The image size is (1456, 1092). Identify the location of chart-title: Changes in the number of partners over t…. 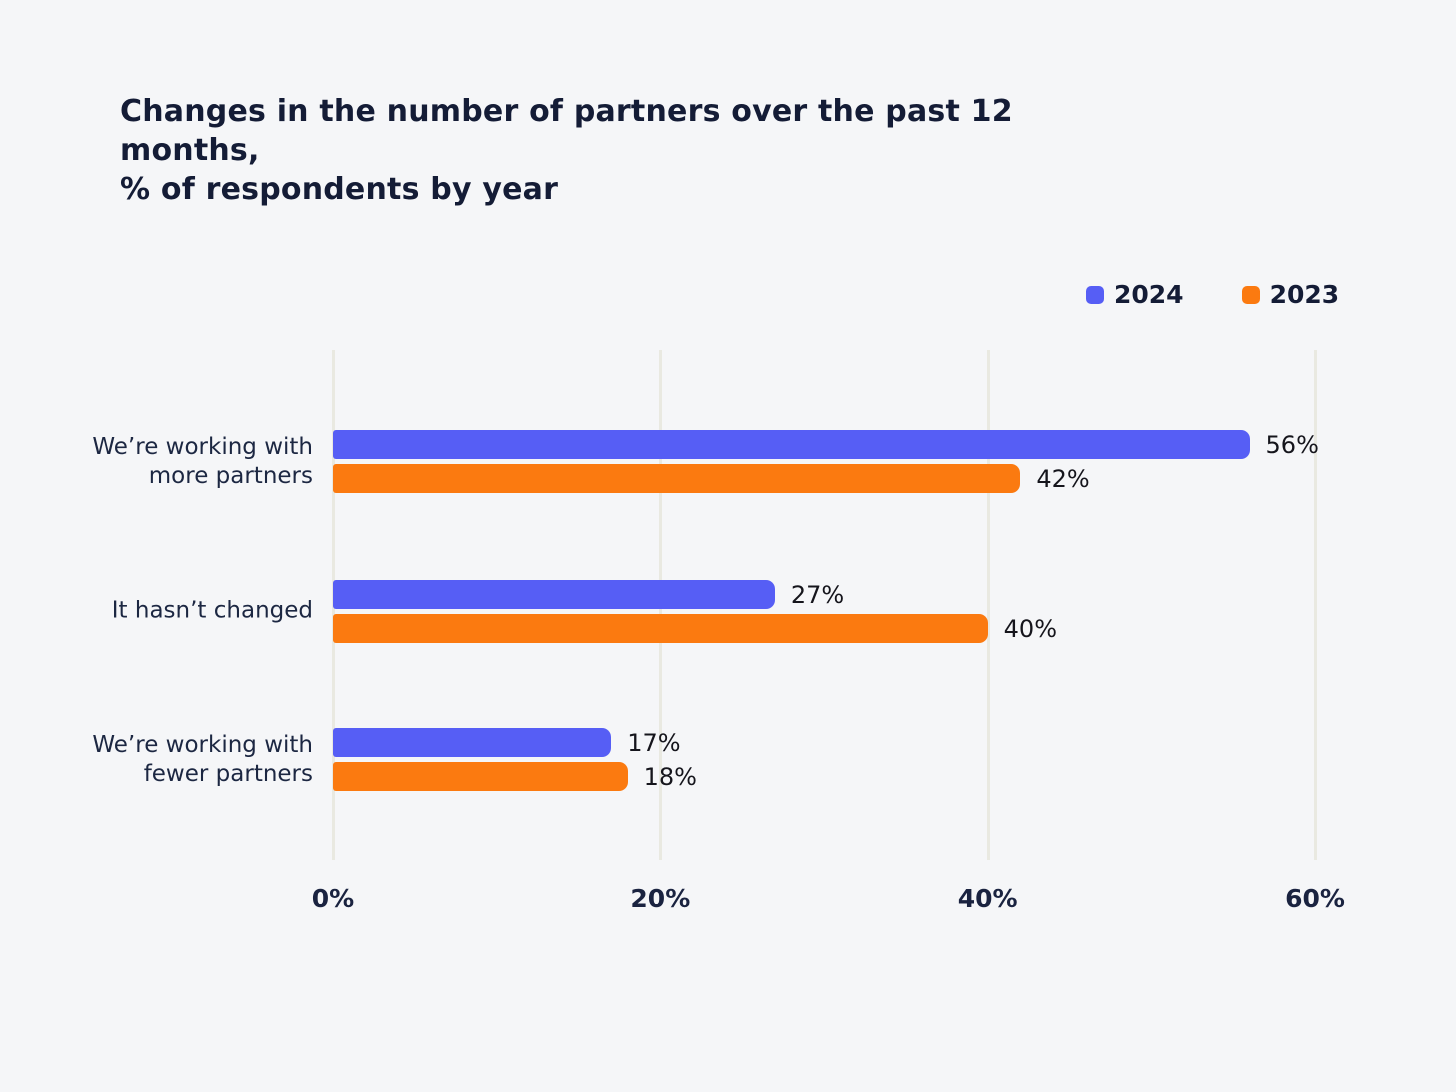
(566, 150).